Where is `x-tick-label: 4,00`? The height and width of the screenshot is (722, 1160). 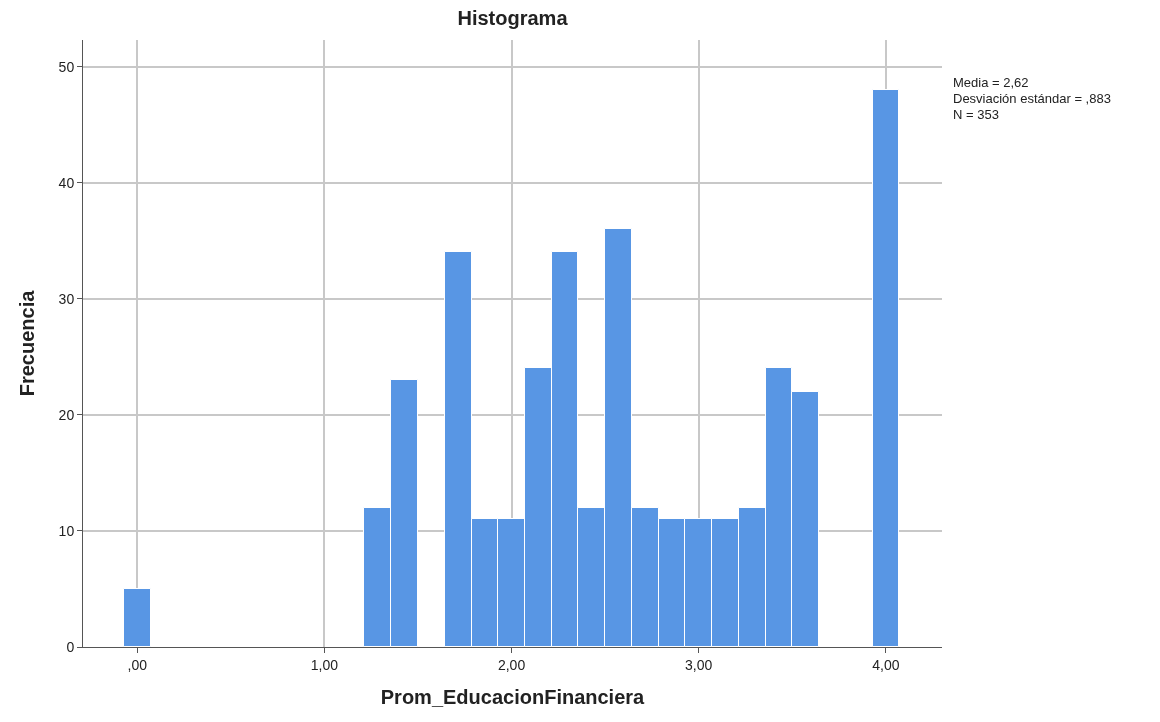 x-tick-label: 4,00 is located at coordinates (886, 664).